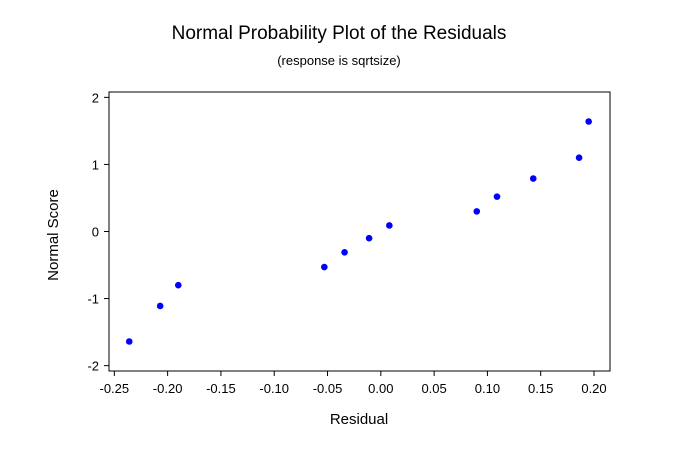 This screenshot has width=680, height=466. What do you see at coordinates (359, 419) in the screenshot?
I see `x-axis-label: Residual` at bounding box center [359, 419].